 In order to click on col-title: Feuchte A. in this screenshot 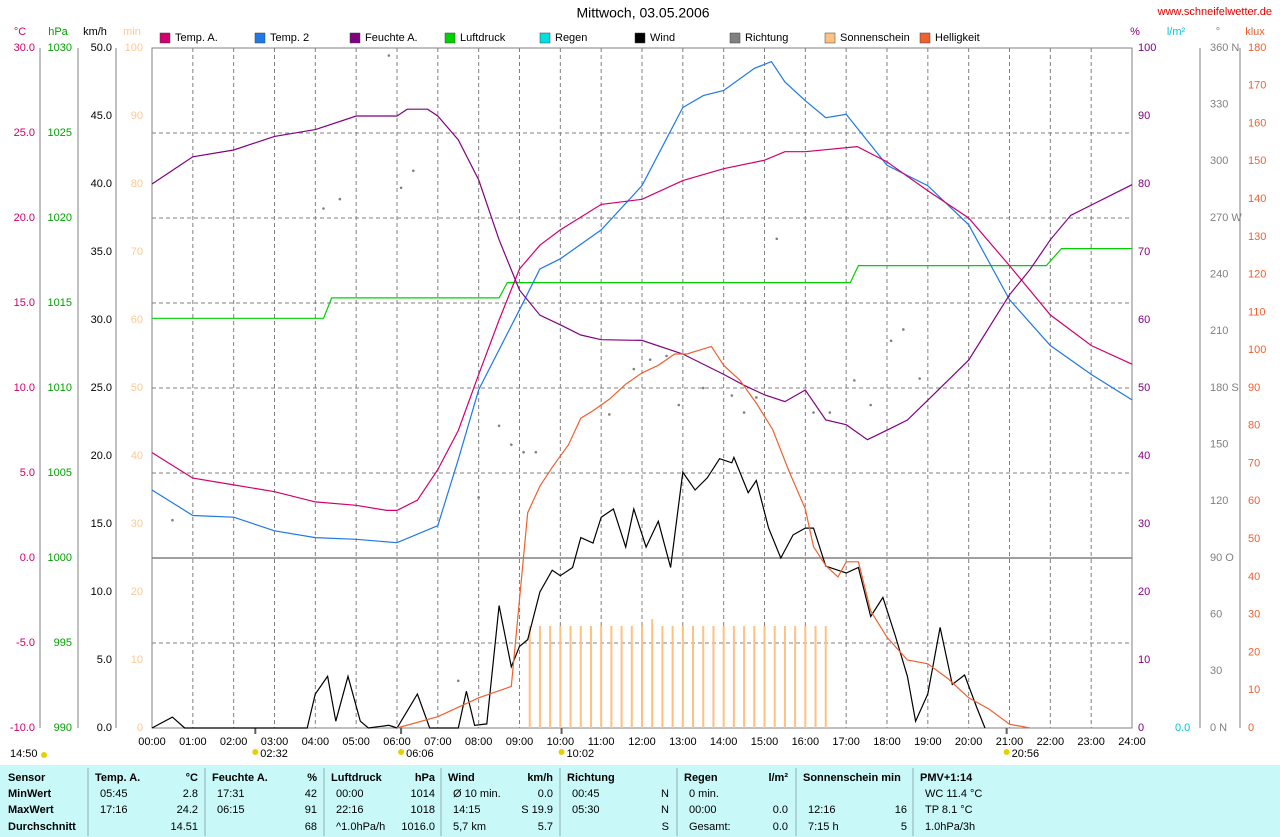, I will do `click(240, 778)`.